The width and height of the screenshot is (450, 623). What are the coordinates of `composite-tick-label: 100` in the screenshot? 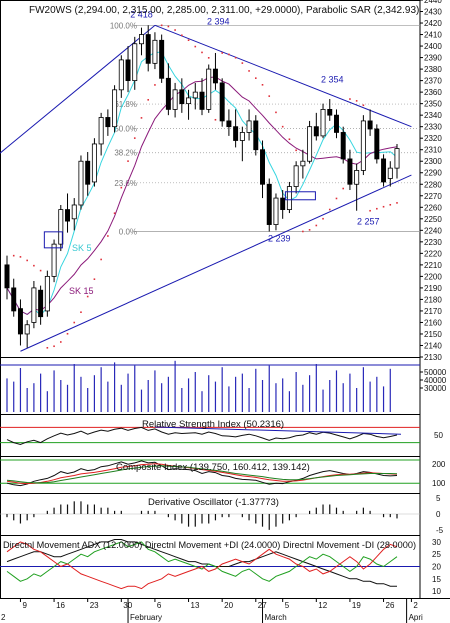 It's located at (439, 483).